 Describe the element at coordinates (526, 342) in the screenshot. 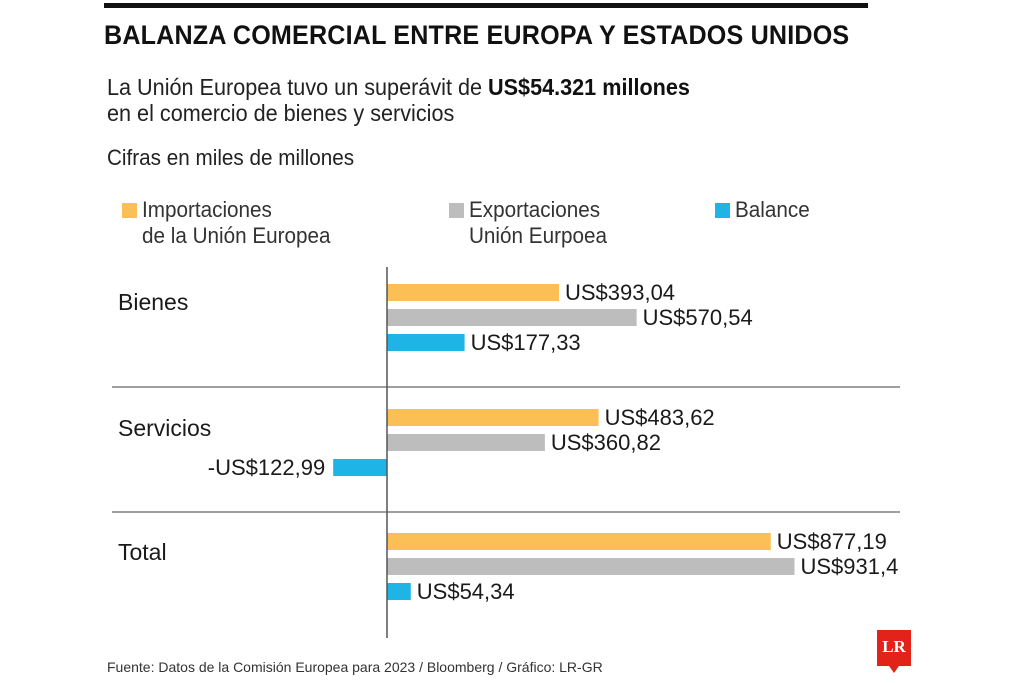

I see `data-label-balance: US$177,33` at that location.